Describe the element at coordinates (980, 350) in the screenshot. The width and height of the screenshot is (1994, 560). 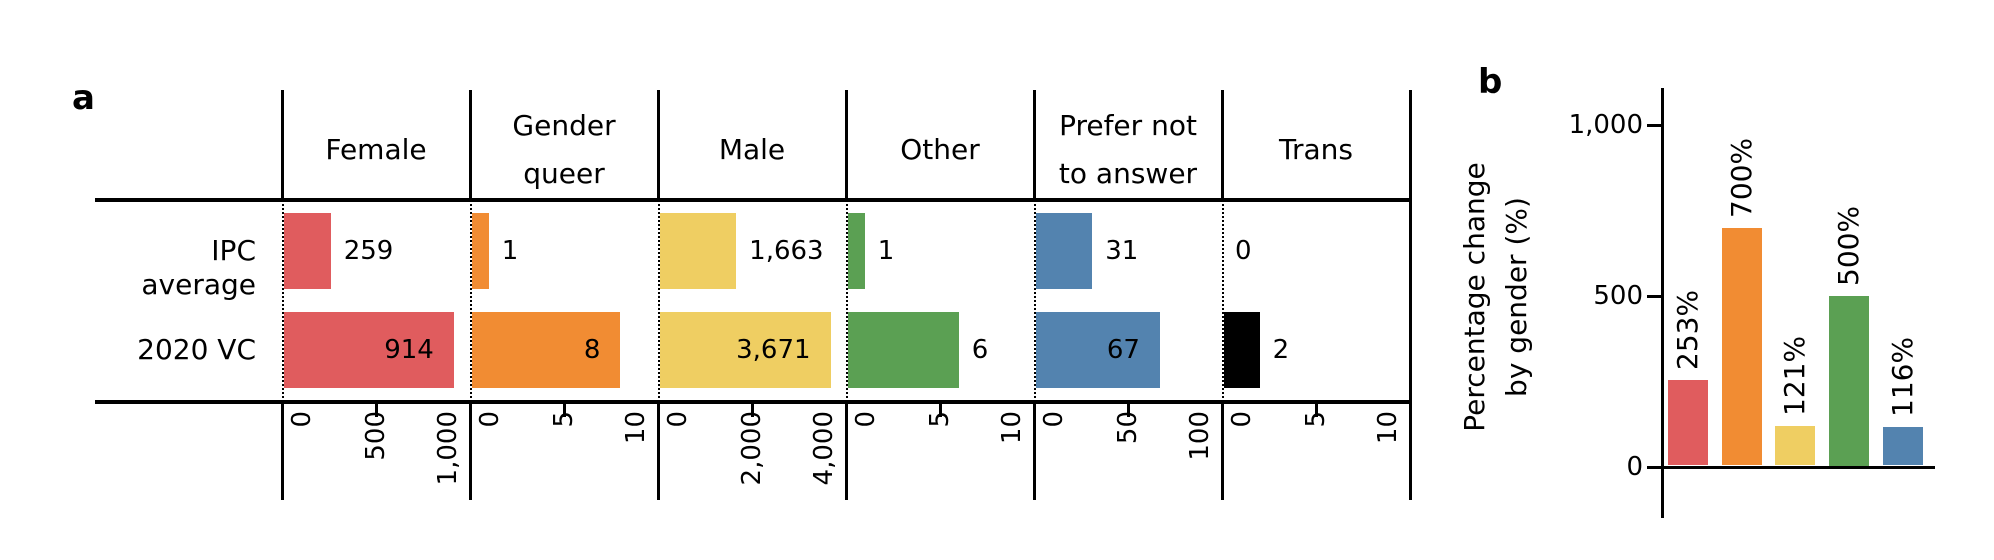
I see `bar-value-label: 6` at that location.